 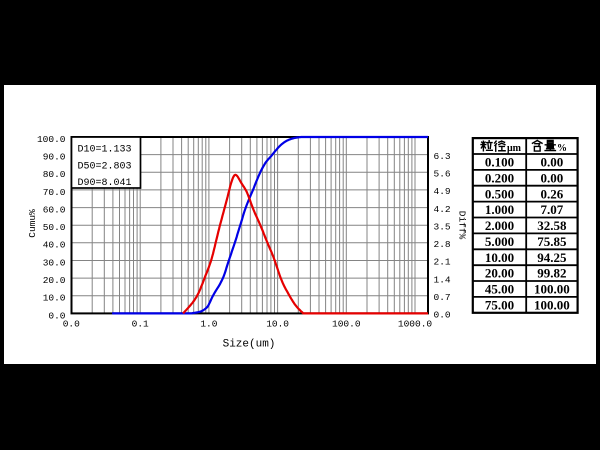 I want to click on svg-text: 1000.0, so click(x=415, y=324).